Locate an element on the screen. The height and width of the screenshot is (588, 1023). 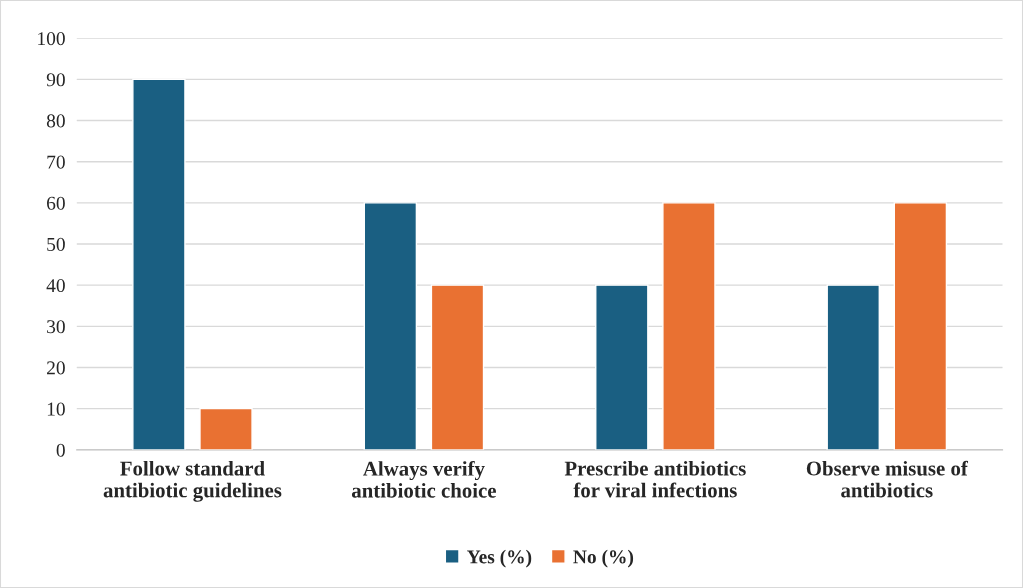
y-tick-label: 10 is located at coordinates (56, 409).